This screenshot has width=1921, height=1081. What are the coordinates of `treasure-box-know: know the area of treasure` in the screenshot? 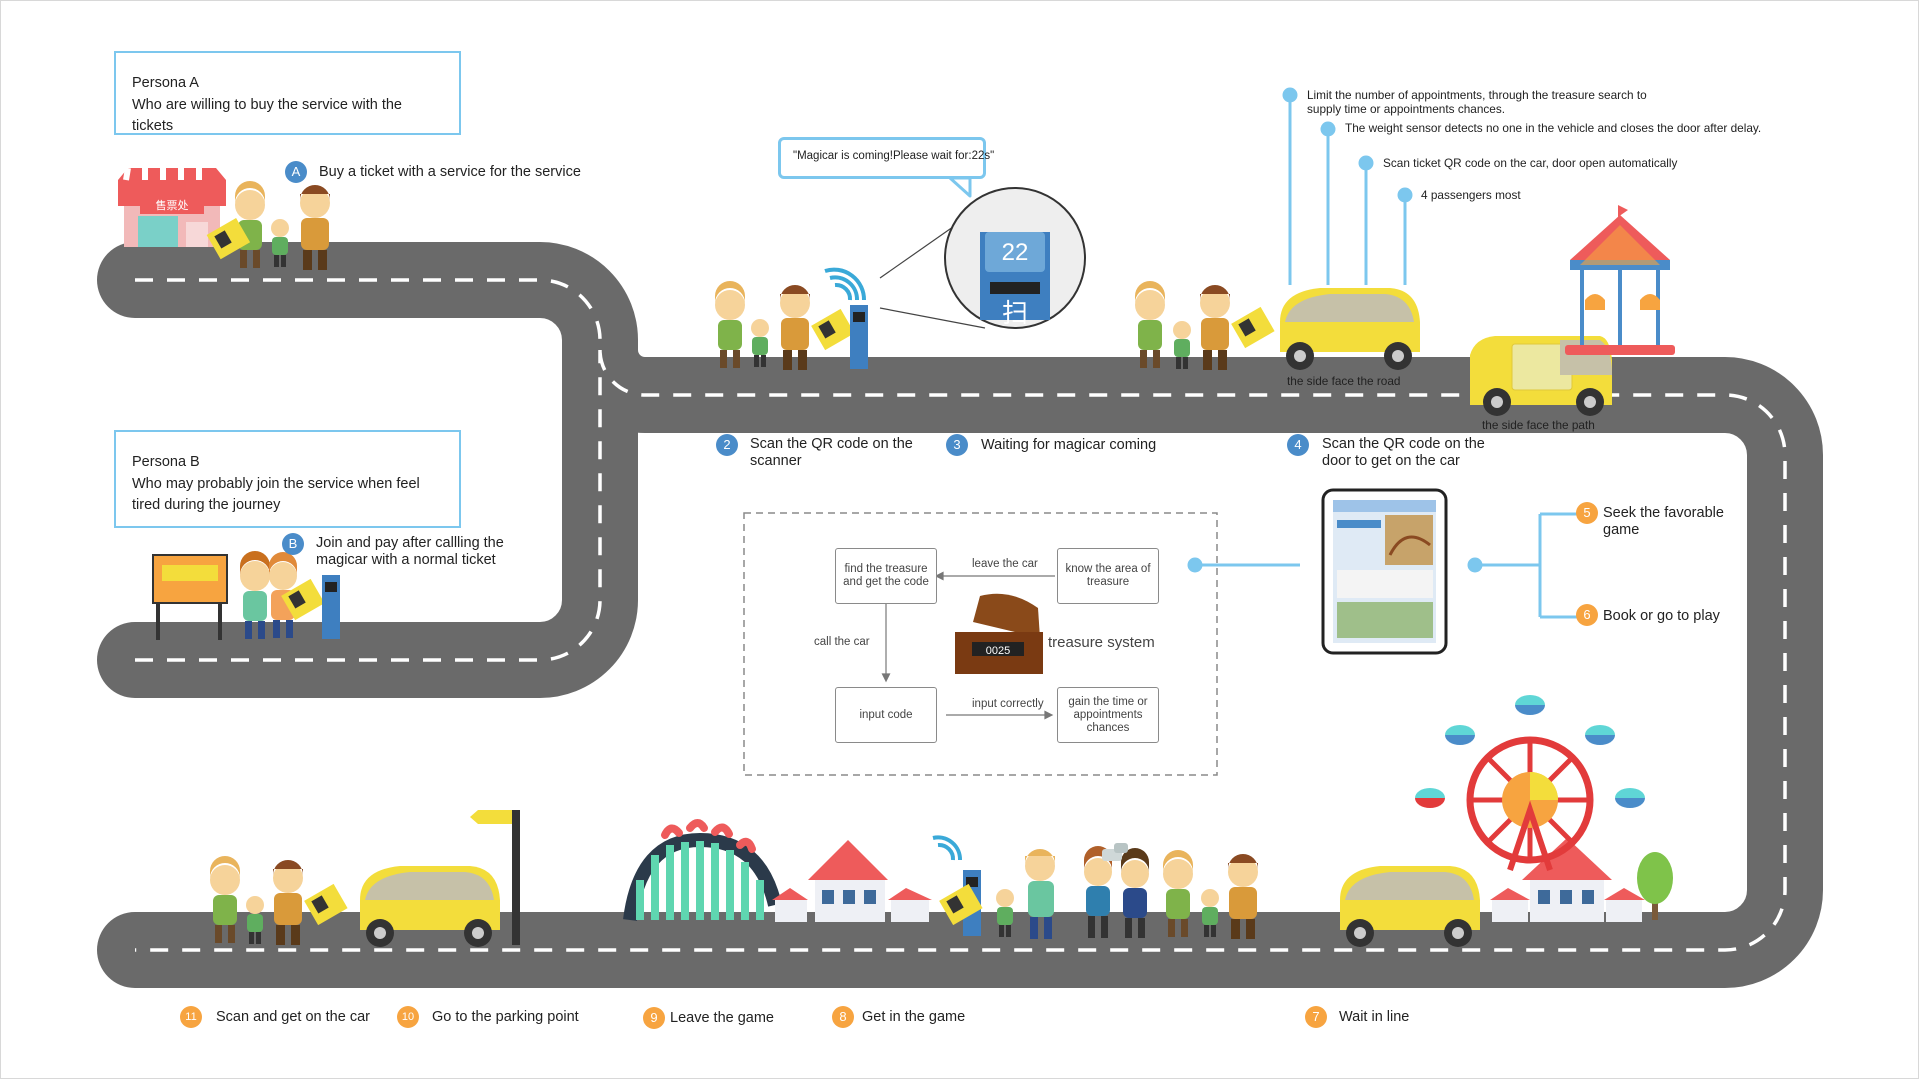 It's located at (1108, 576).